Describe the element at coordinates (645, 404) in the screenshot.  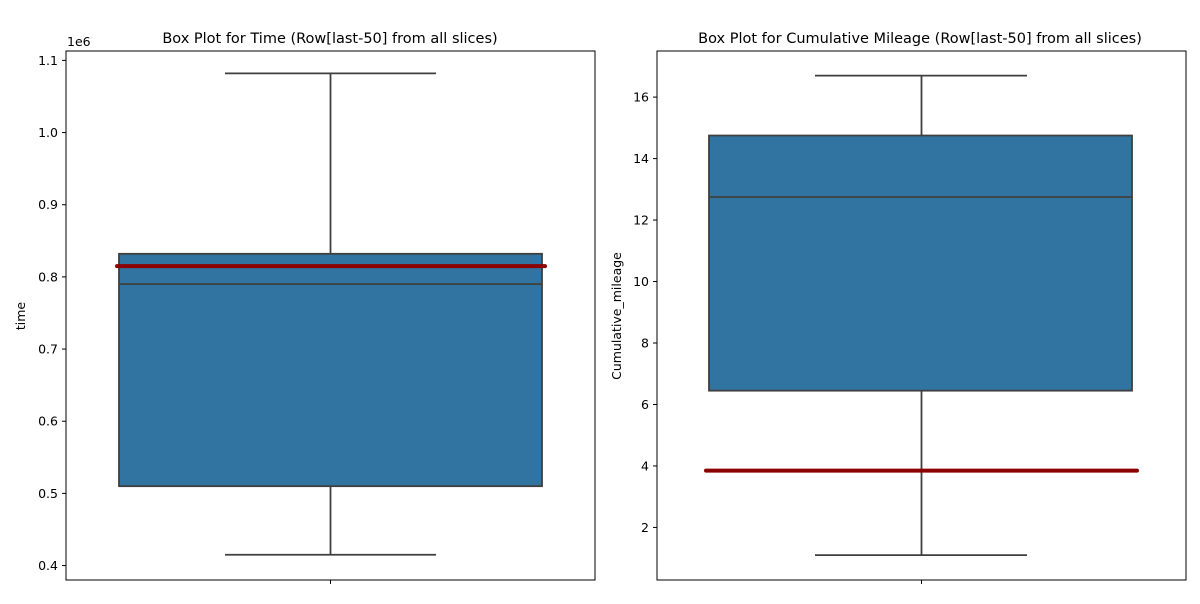
I see `y-tick-label: 6` at that location.